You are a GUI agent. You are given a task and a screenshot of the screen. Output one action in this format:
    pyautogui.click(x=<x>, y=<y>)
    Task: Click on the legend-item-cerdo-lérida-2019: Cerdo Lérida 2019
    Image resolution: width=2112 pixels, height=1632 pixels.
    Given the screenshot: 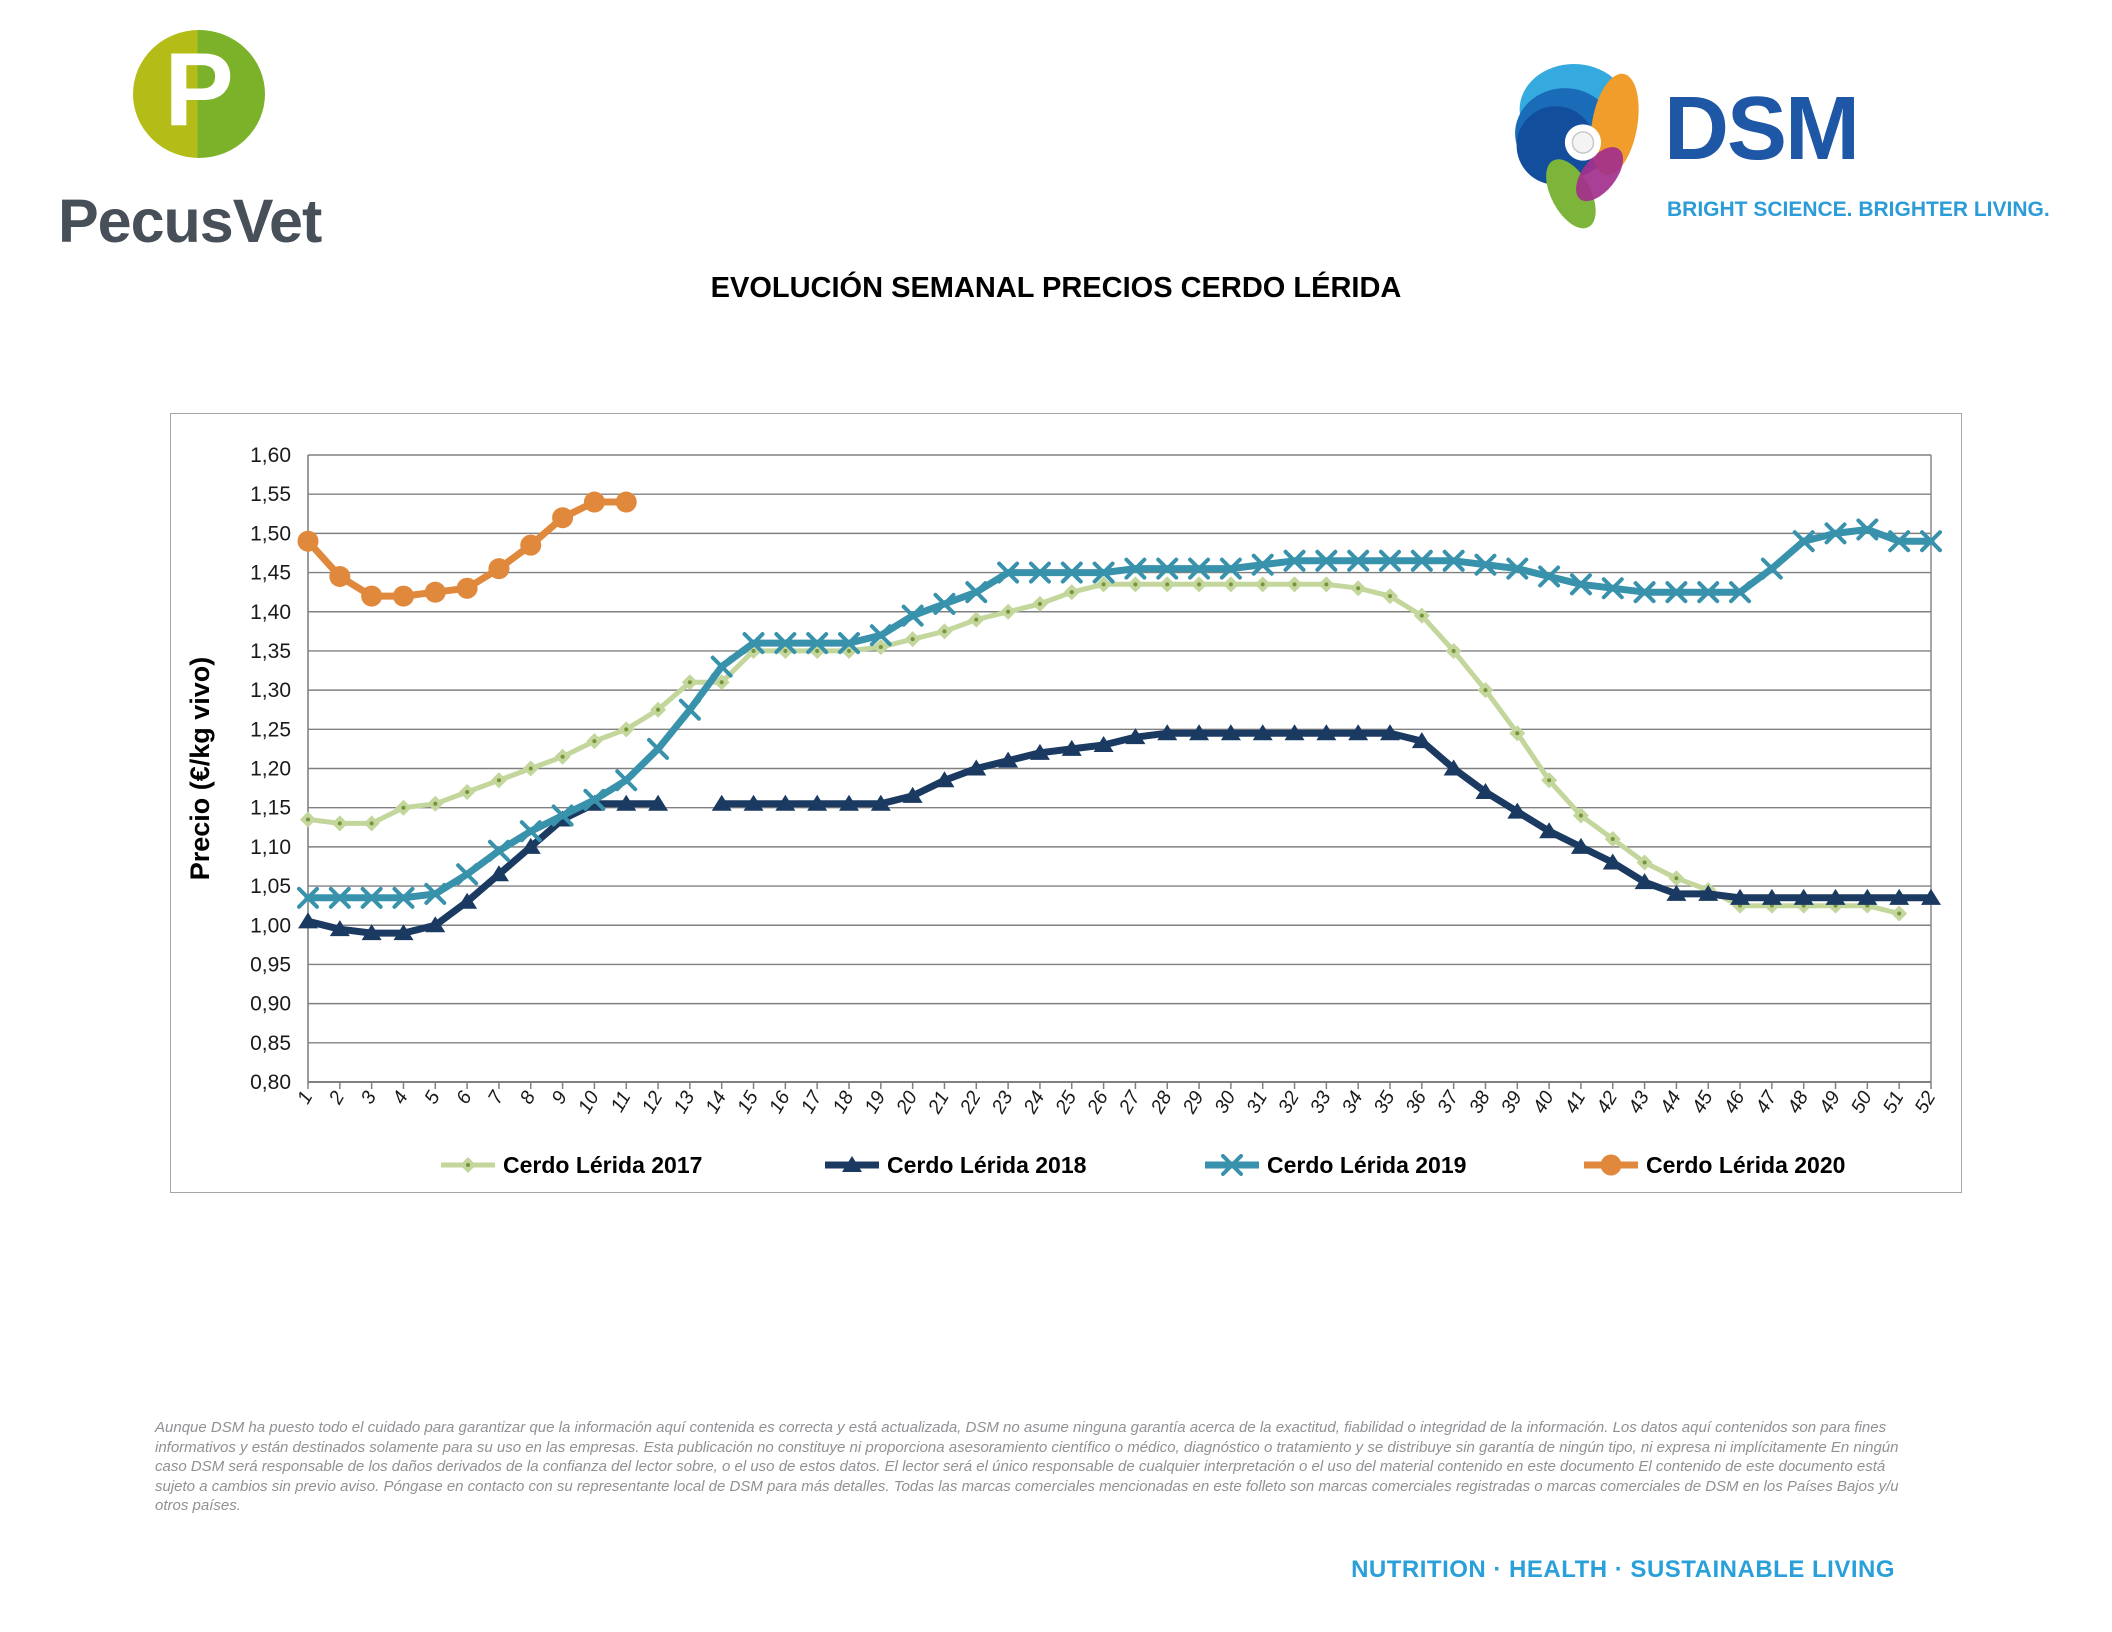 What is the action you would take?
    pyautogui.click(x=1335, y=1165)
    